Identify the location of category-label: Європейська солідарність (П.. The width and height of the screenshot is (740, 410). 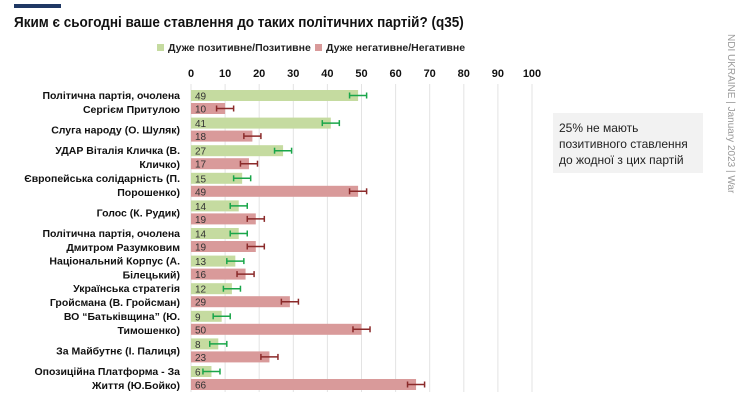
(102, 179).